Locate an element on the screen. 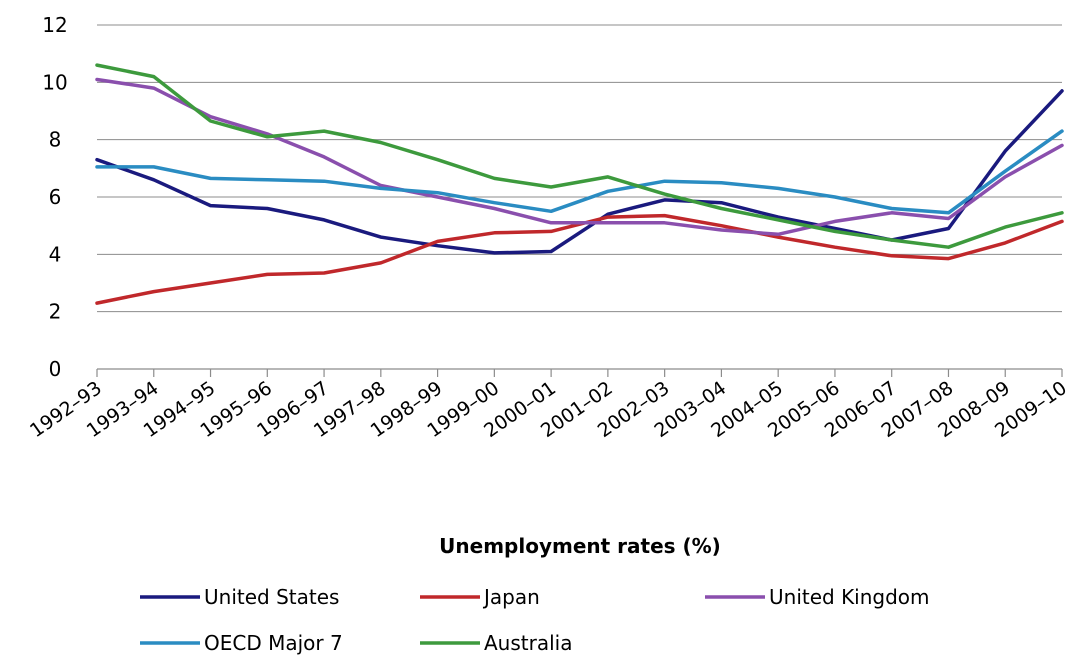 The width and height of the screenshot is (1071, 655). legend-label-japan: Japan is located at coordinates (511, 597).